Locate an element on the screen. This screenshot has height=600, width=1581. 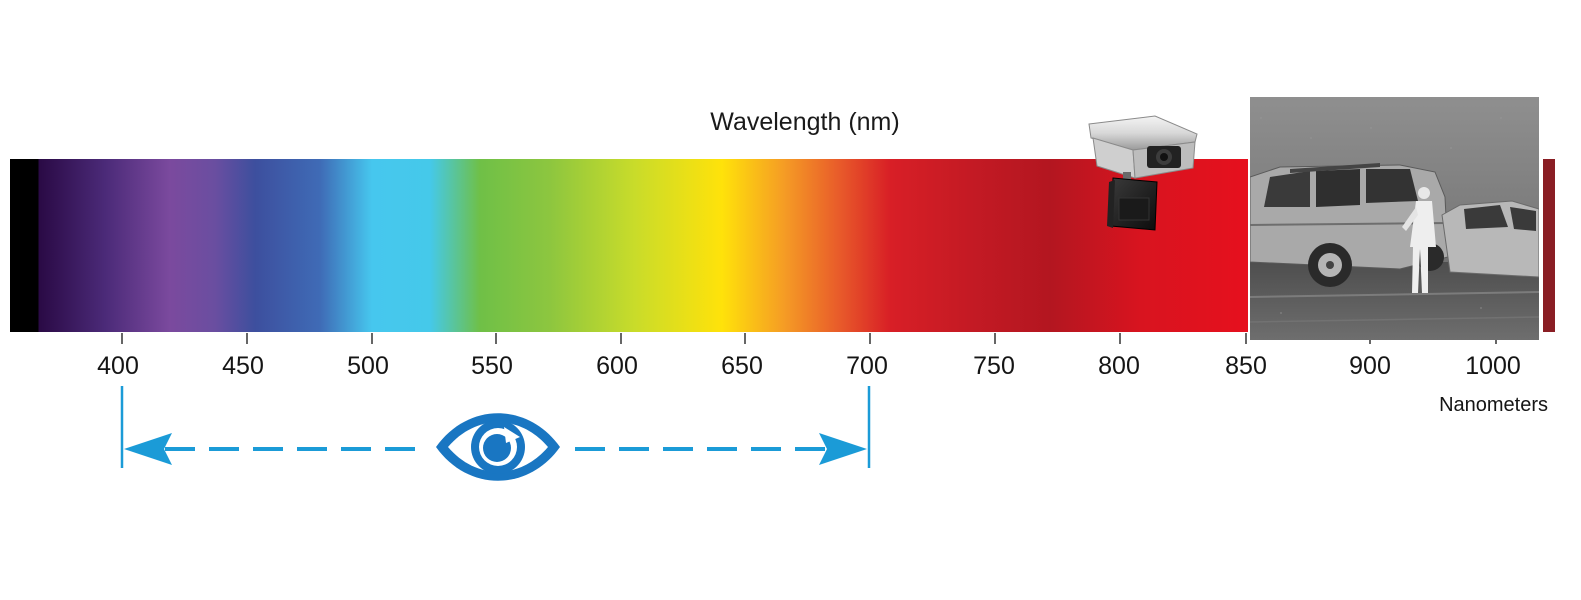
infrared-photo is located at coordinates (1394, 218).